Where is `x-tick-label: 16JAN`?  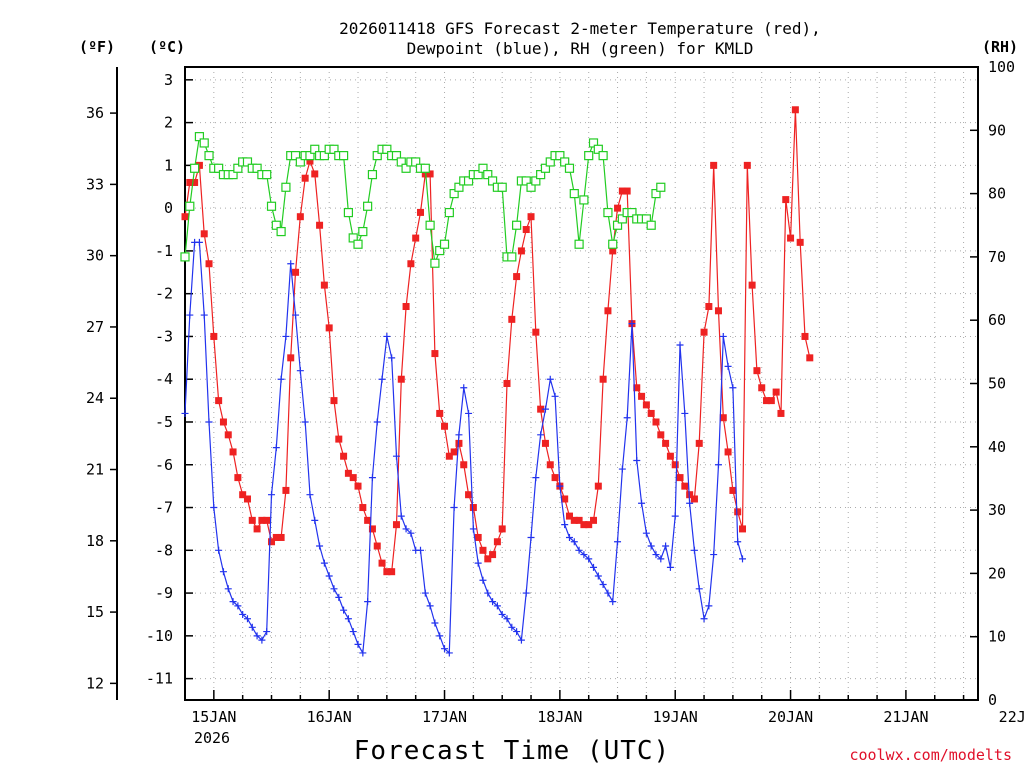
x-tick-label: 16JAN is located at coordinates (329, 717).